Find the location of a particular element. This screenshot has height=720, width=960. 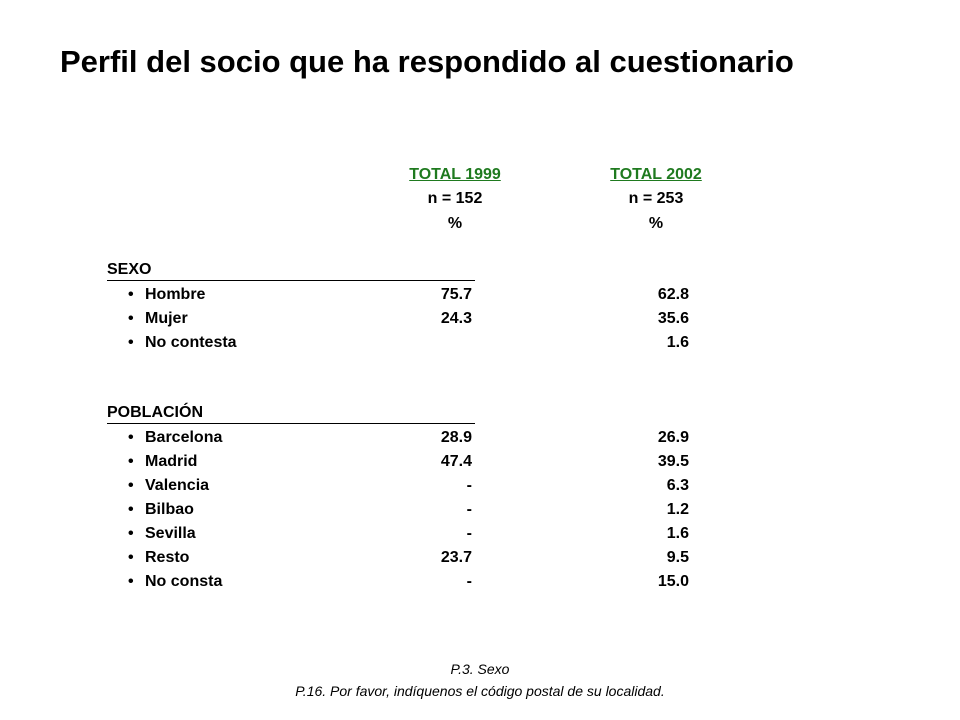

row-label: No contesta is located at coordinates (191, 342).